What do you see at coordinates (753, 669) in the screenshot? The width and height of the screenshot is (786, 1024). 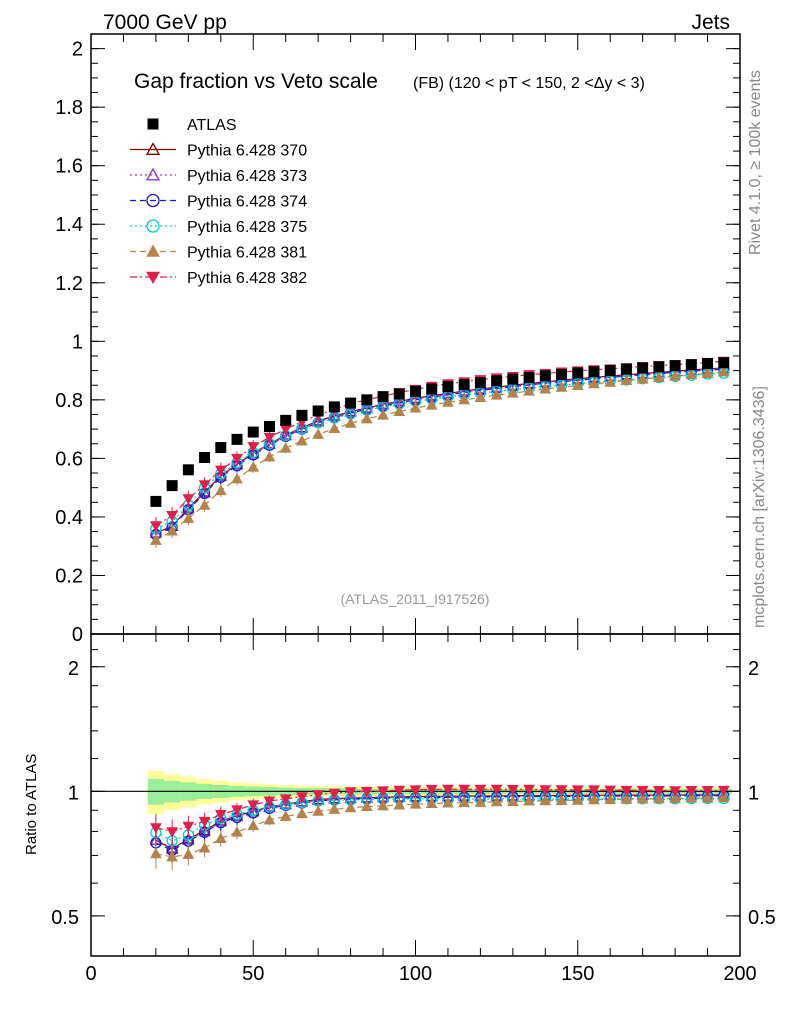 I see `ratio-y-tick-label-right: 2` at bounding box center [753, 669].